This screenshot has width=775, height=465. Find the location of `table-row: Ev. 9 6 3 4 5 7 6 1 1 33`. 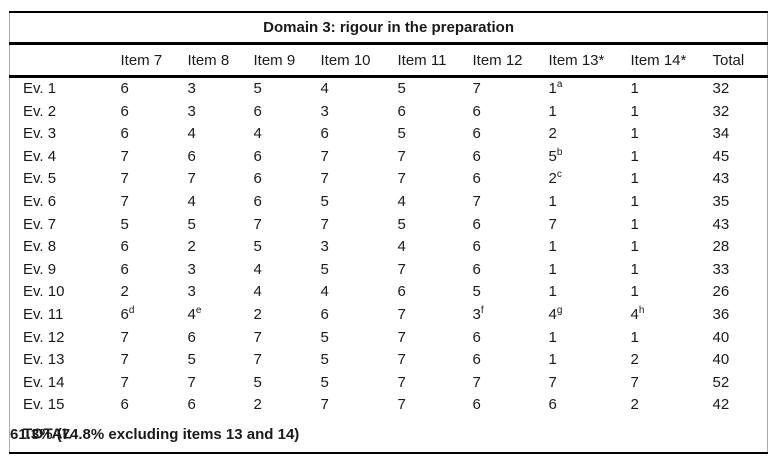

table-row: Ev. 9 6 3 4 5 7 6 1 1 33 is located at coordinates (389, 270).